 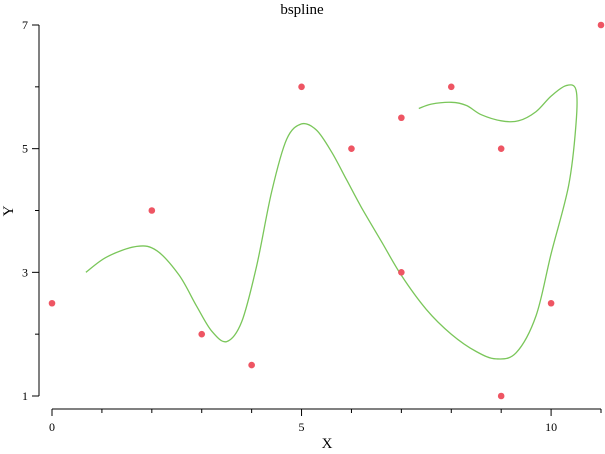 What do you see at coordinates (9, 210) in the screenshot?
I see `y-axis-label: Y` at bounding box center [9, 210].